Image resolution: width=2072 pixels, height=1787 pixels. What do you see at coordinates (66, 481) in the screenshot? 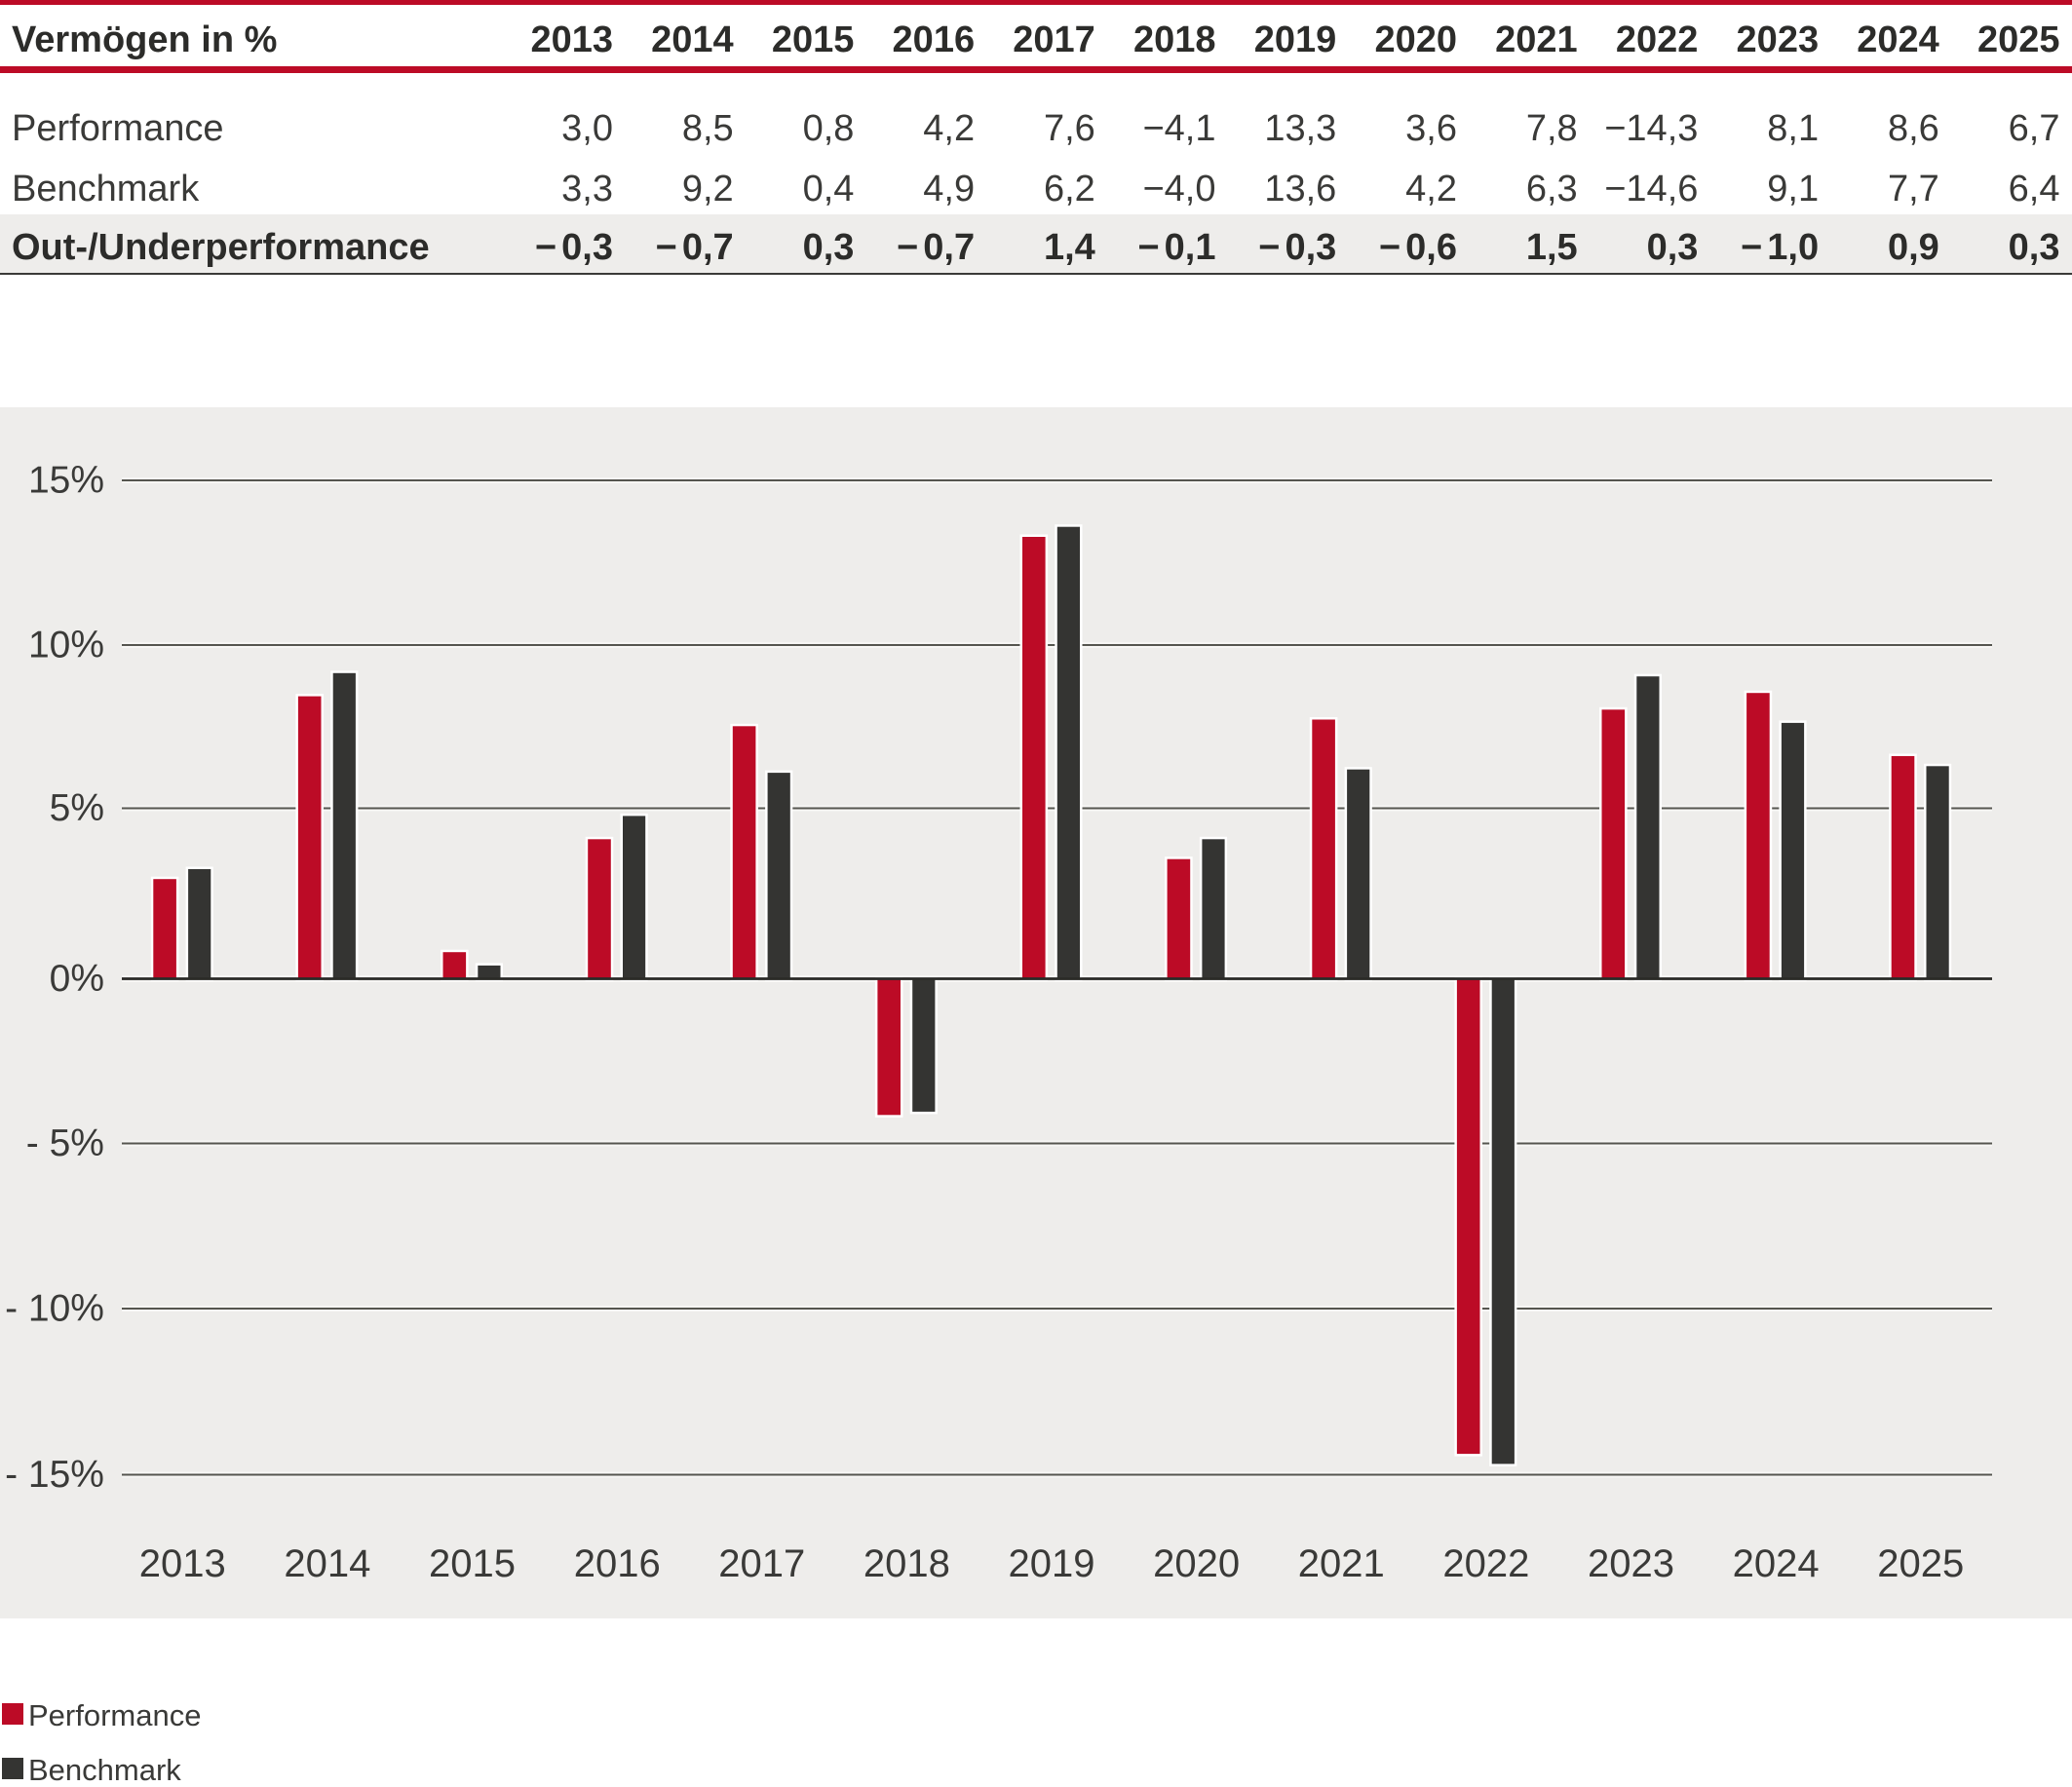
I see `svg-text: 15%` at bounding box center [66, 481].